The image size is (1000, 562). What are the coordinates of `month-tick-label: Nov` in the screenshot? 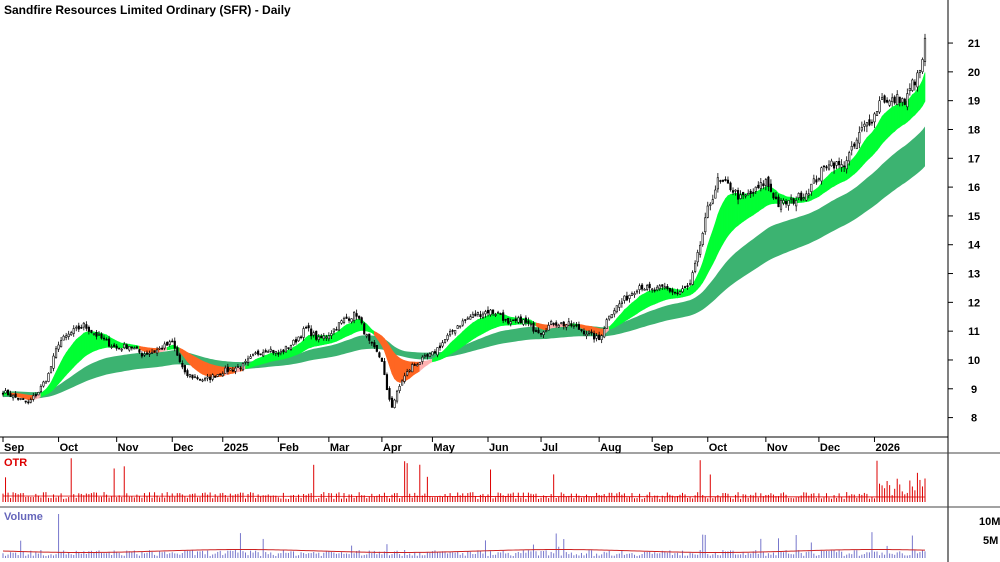 It's located at (778, 448).